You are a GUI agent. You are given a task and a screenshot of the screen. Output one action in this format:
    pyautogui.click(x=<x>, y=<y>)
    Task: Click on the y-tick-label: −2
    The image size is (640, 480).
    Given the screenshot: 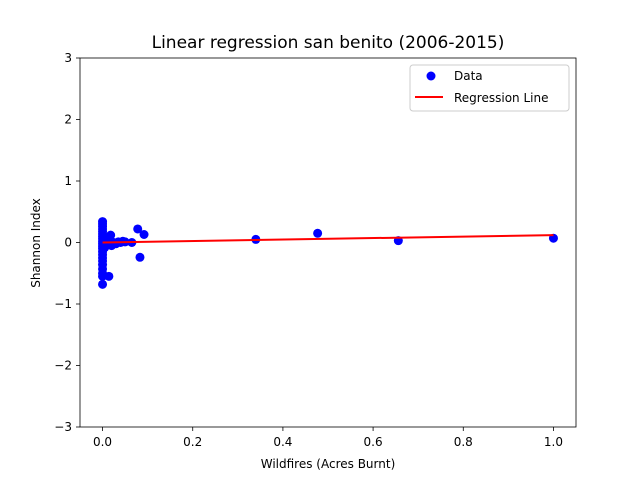 What is the action you would take?
    pyautogui.click(x=63, y=366)
    